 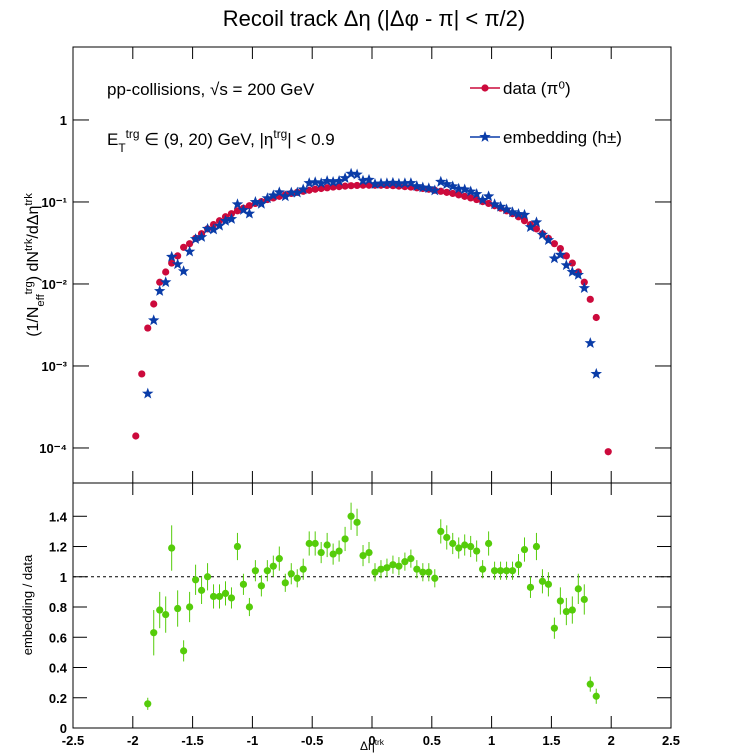 What do you see at coordinates (133, 134) in the screenshot?
I see `annotation-part: trg` at bounding box center [133, 134].